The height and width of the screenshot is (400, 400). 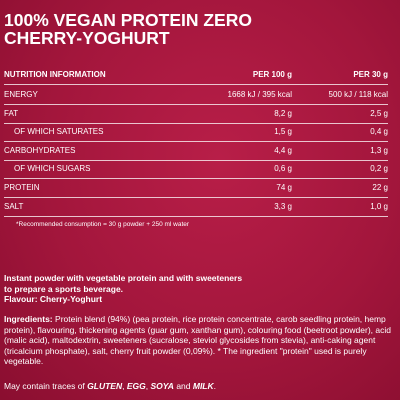 I want to click on table-row: SALT 3,3 g 1,0 g, so click(x=196, y=207).